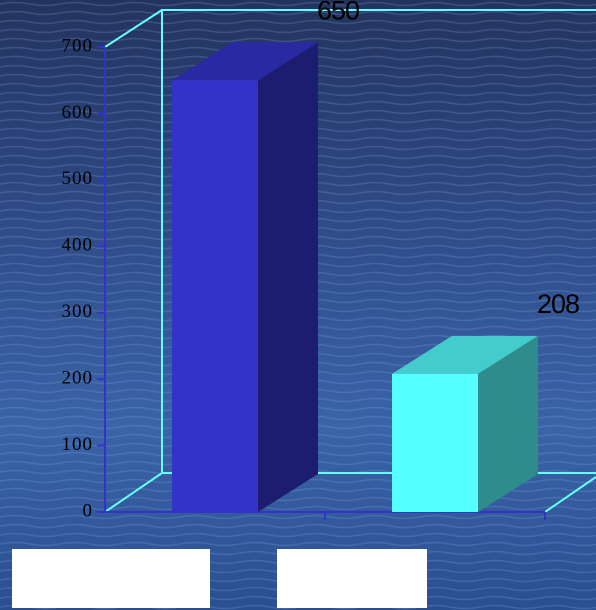 This screenshot has width=596, height=610. What do you see at coordinates (78, 45) in the screenshot?
I see `y-tick-label: 700` at bounding box center [78, 45].